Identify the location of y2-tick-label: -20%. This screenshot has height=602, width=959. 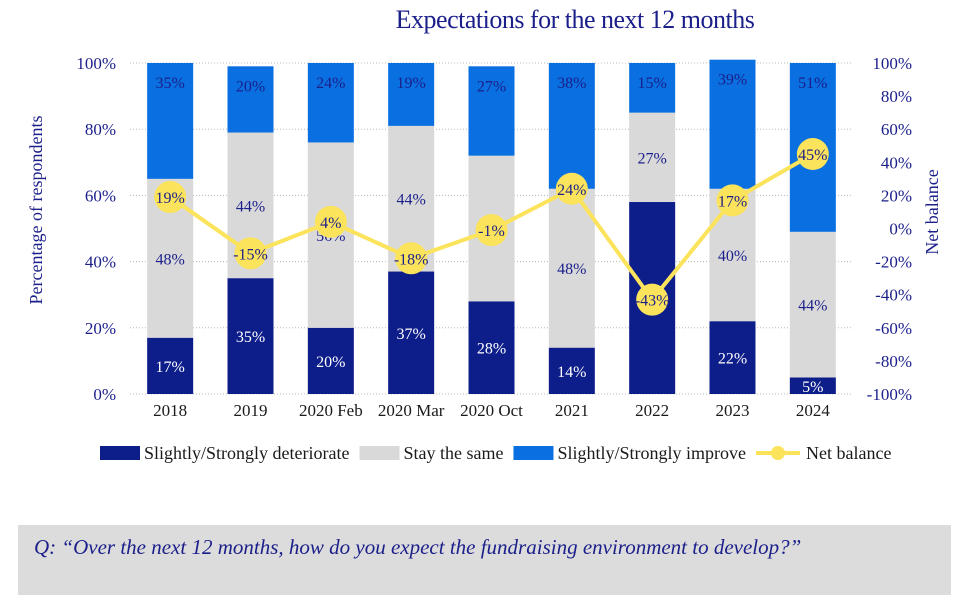
(893, 262).